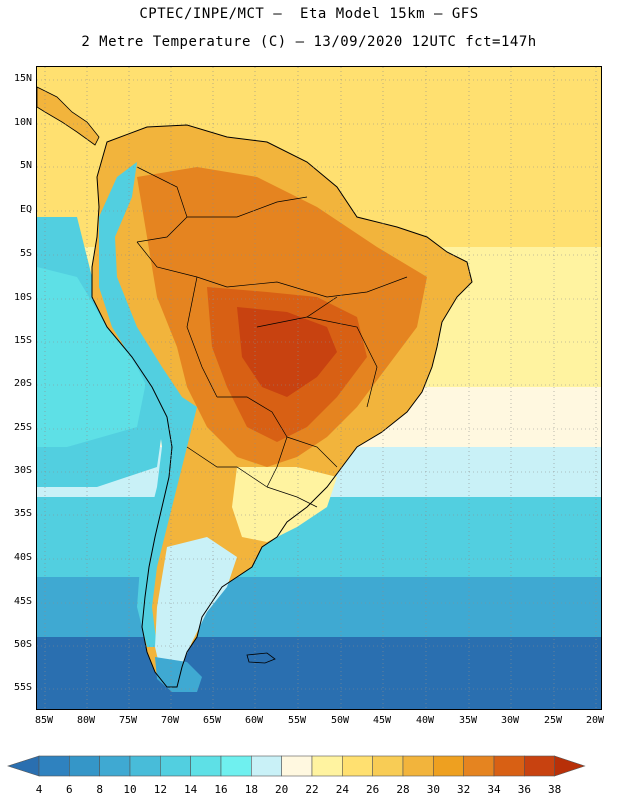 This screenshot has width=618, height=800. I want to click on color-scale-label: 20, so click(282, 789).